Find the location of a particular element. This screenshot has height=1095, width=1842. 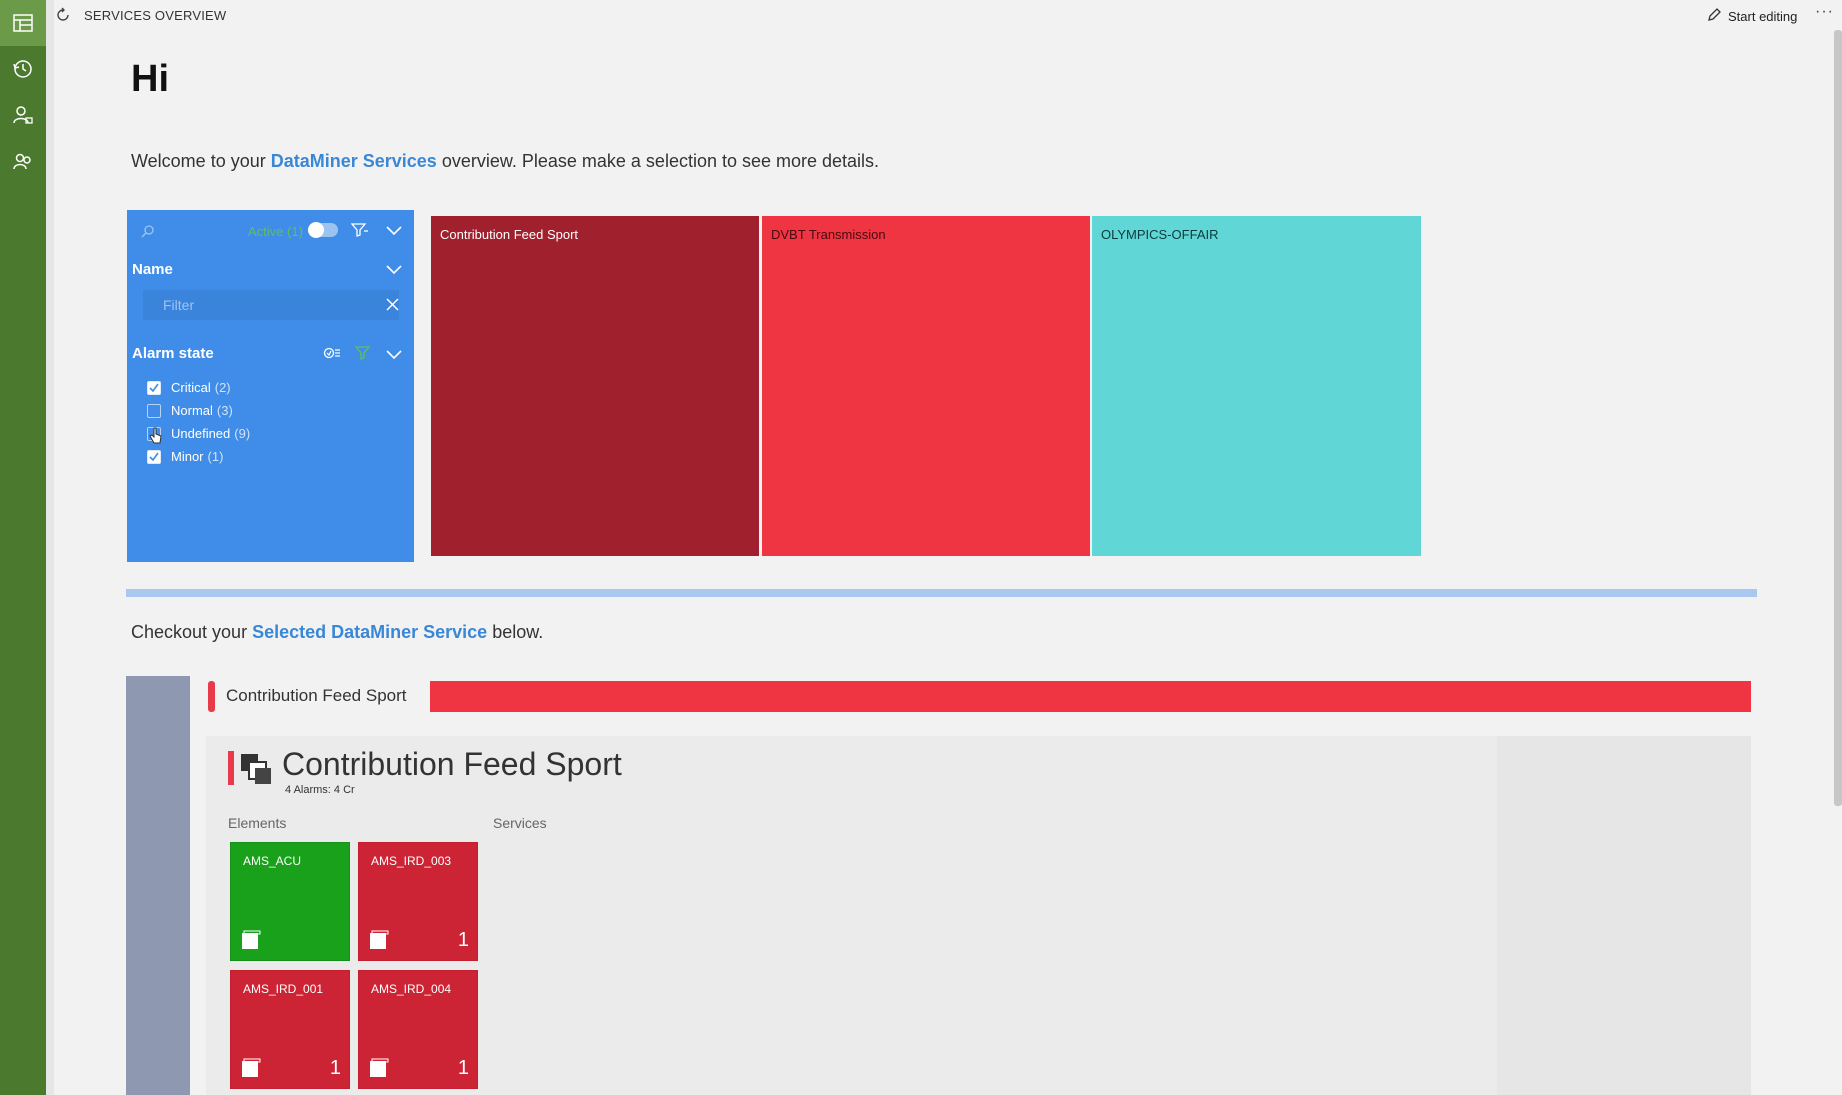

element-tile-ams-acu: AMS_ACU is located at coordinates (290, 901).